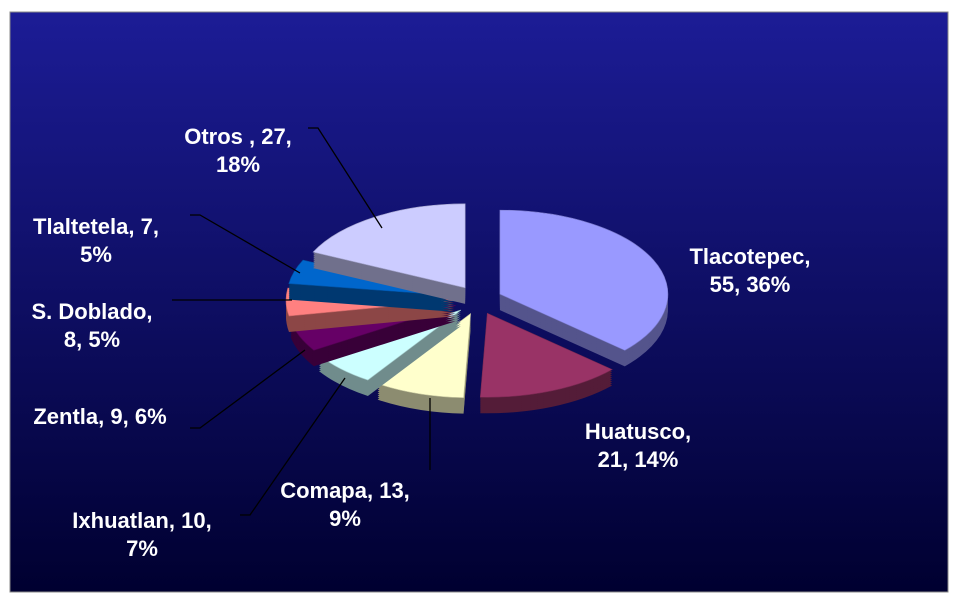 The width and height of the screenshot is (960, 594). Describe the element at coordinates (92, 339) in the screenshot. I see `data-label-line: 8, 5%` at that location.